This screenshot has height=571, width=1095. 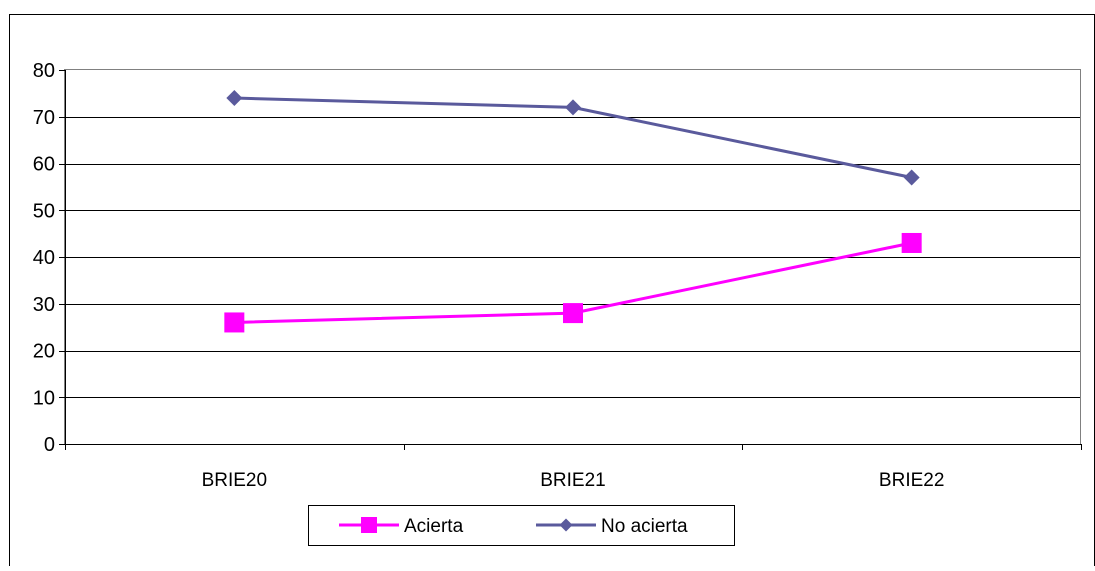 What do you see at coordinates (573, 282) in the screenshot?
I see `series-acierta` at bounding box center [573, 282].